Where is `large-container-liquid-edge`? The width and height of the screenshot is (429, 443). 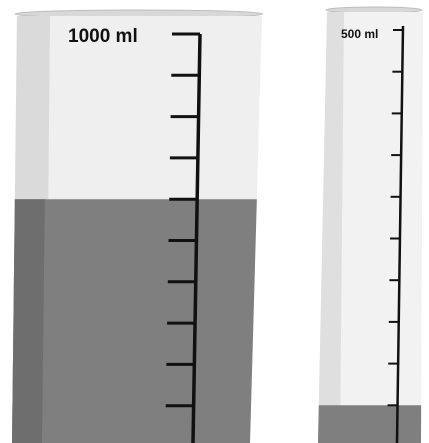 large-container-liquid-edge is located at coordinates (28, 321).